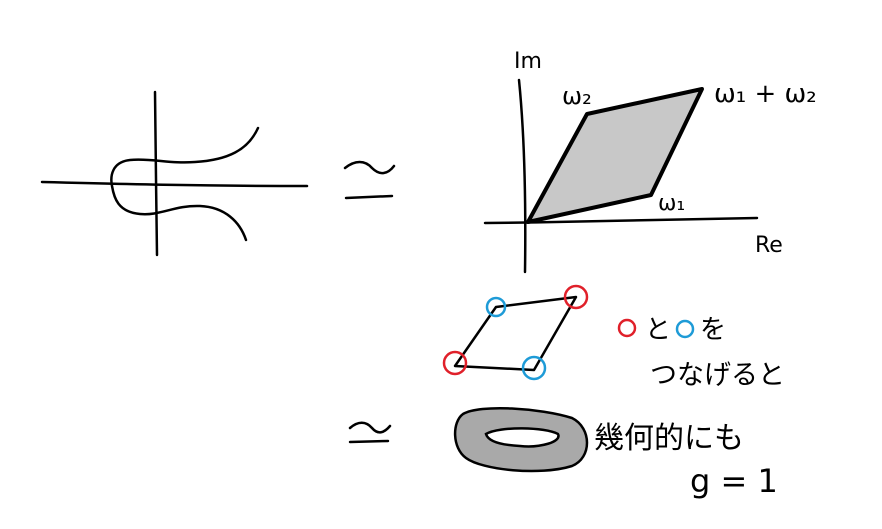 Image resolution: width=882 pixels, height=529 pixels. Describe the element at coordinates (734, 481) in the screenshot. I see `genus-label: g = 1` at that location.